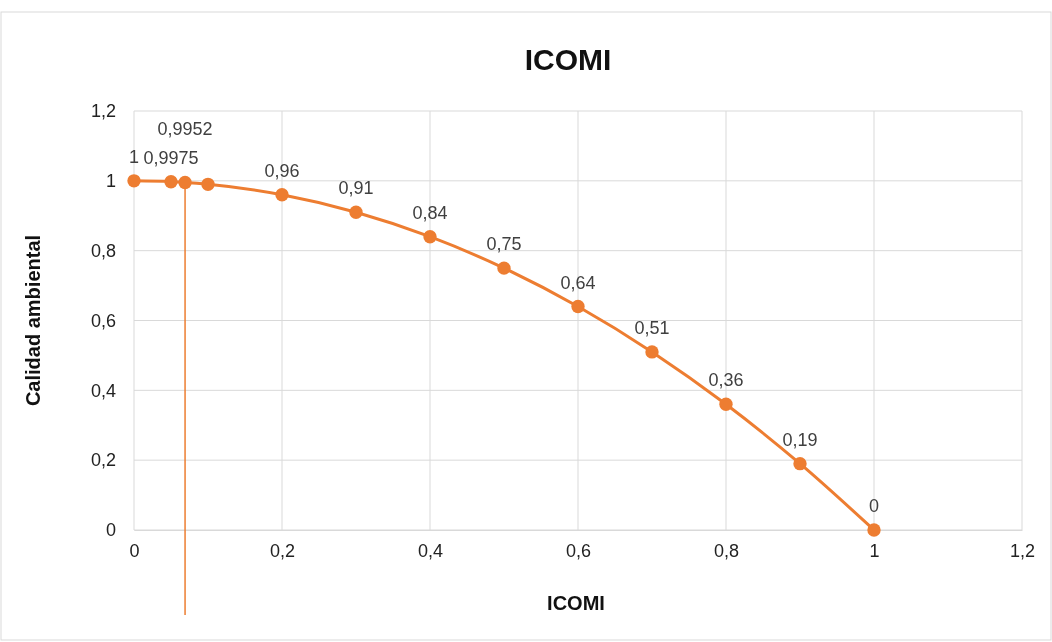 The height and width of the screenshot is (642, 1052). Describe the element at coordinates (874, 550) in the screenshot. I see `x-tick-label: 1` at that location.